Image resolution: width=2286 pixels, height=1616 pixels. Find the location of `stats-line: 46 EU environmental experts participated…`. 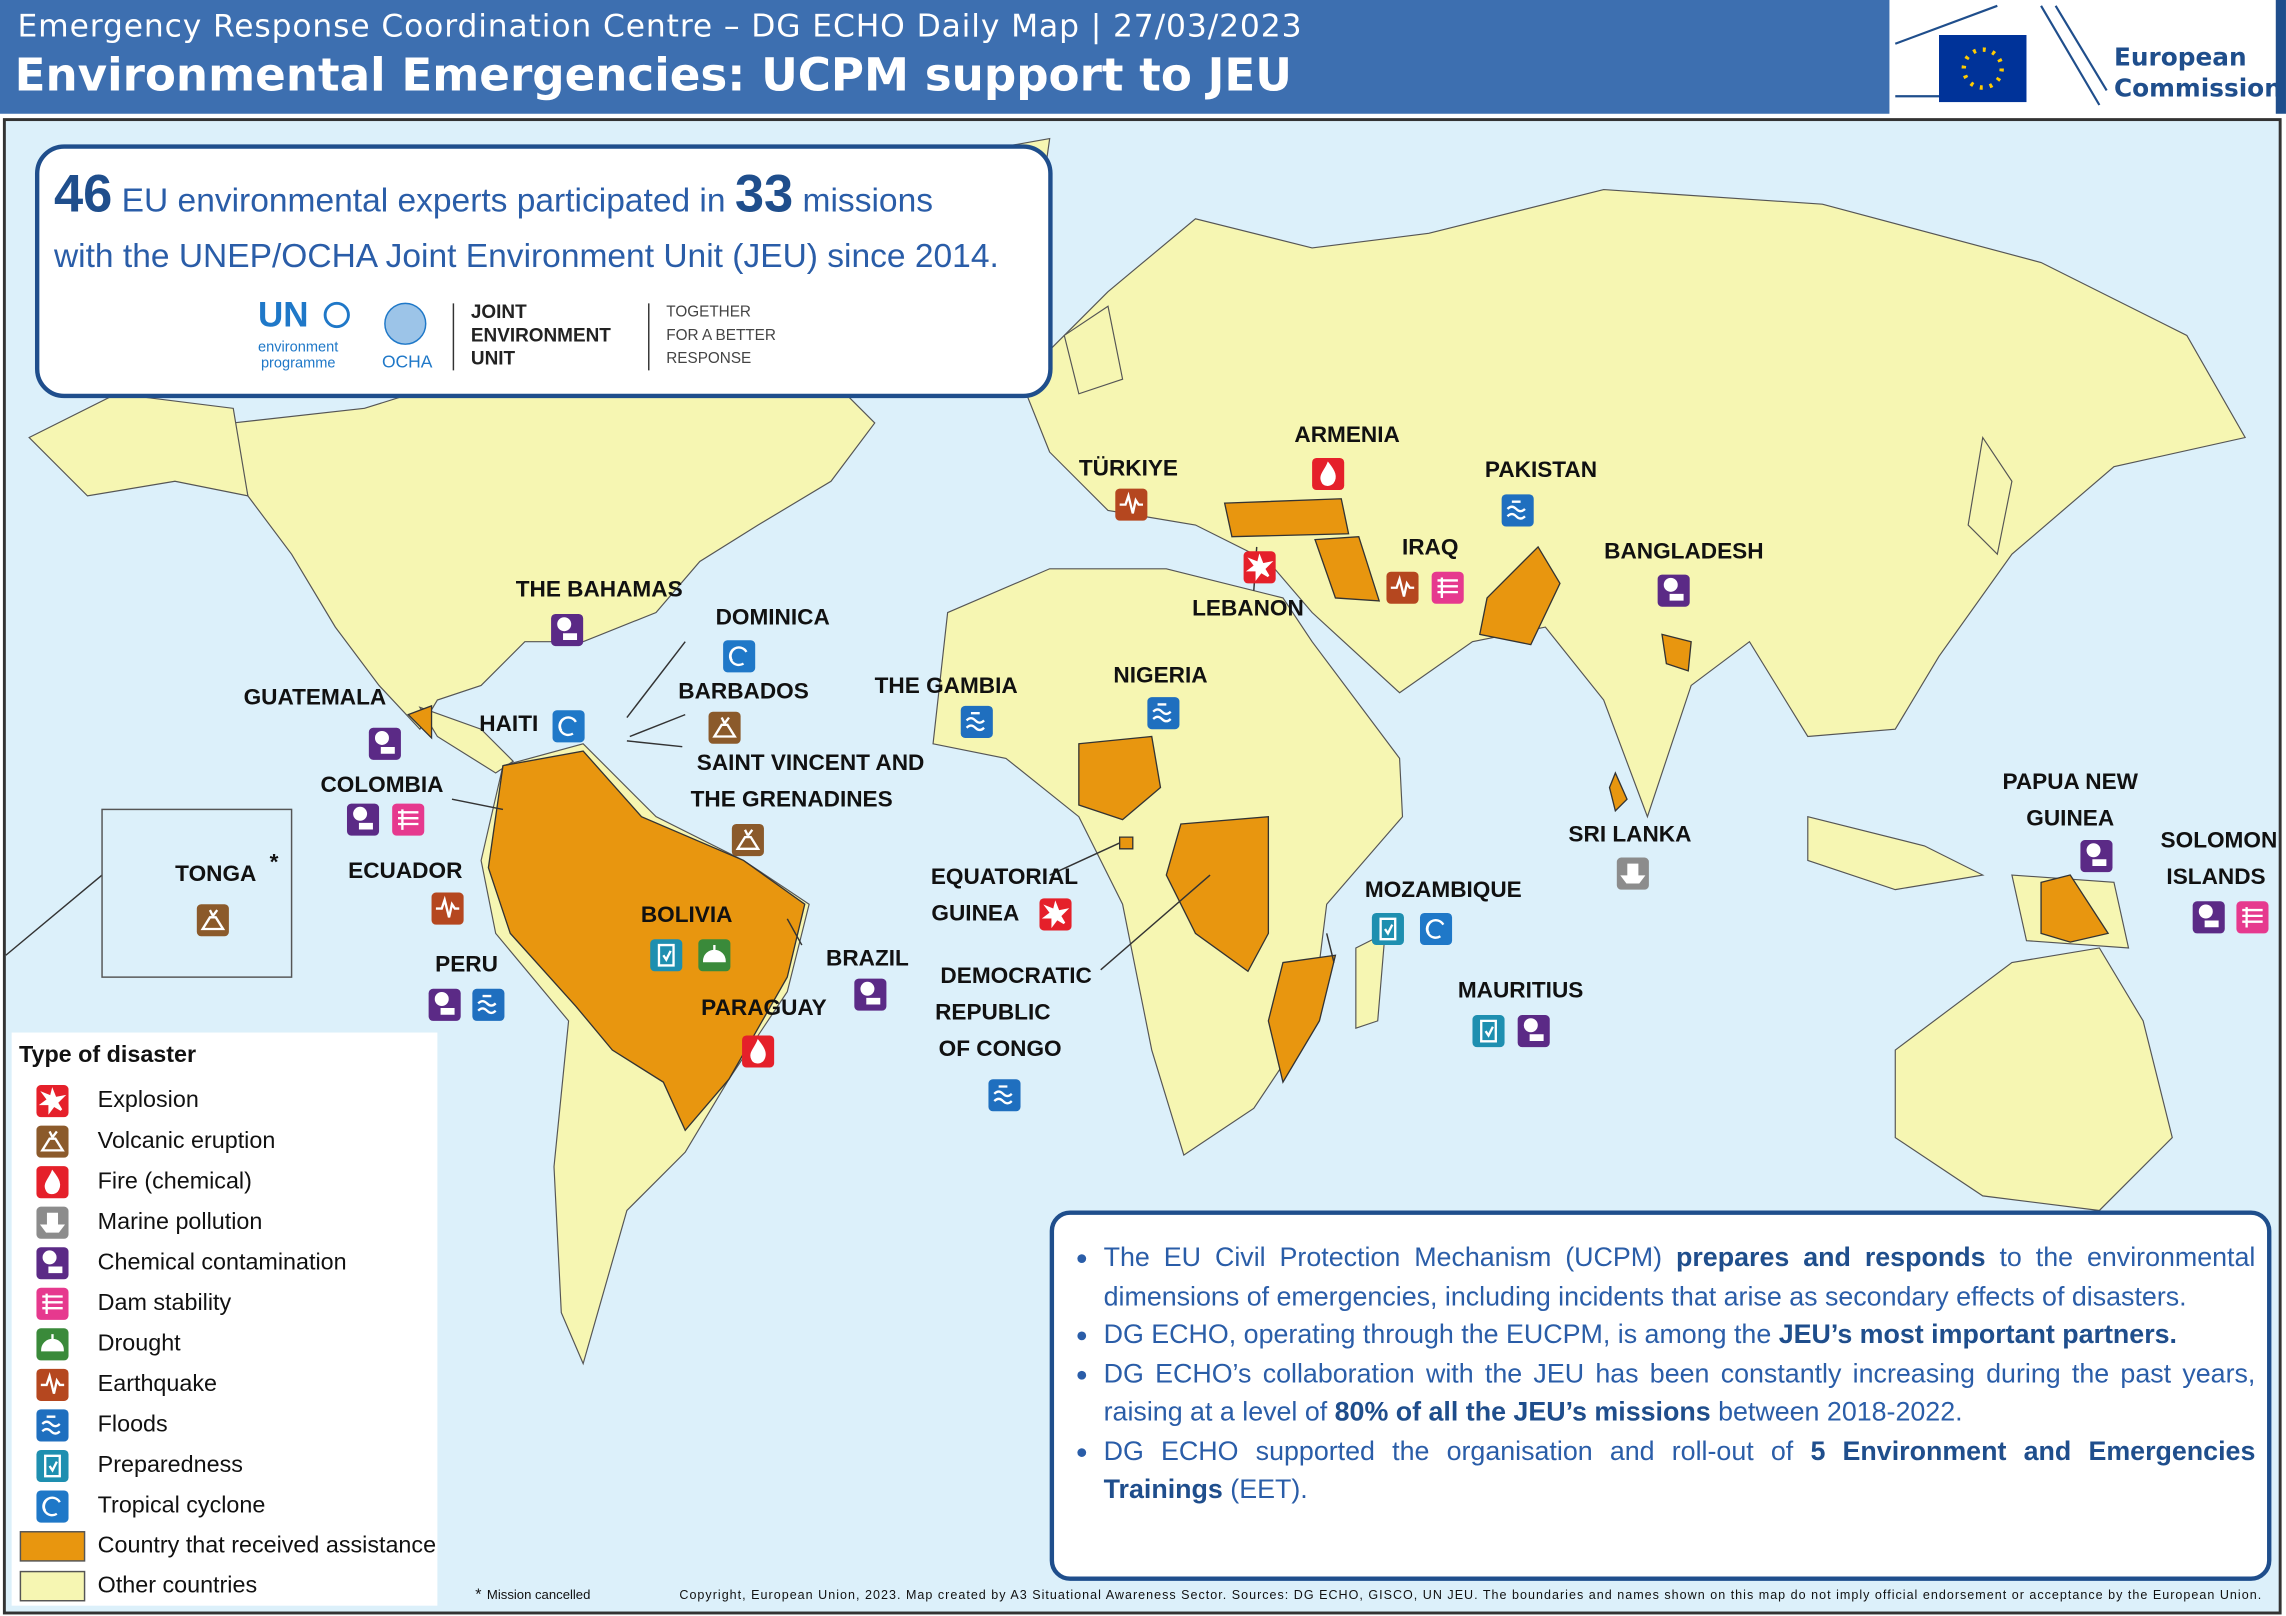

stats-line: 46 EU environmental experts participated… is located at coordinates (493, 193).